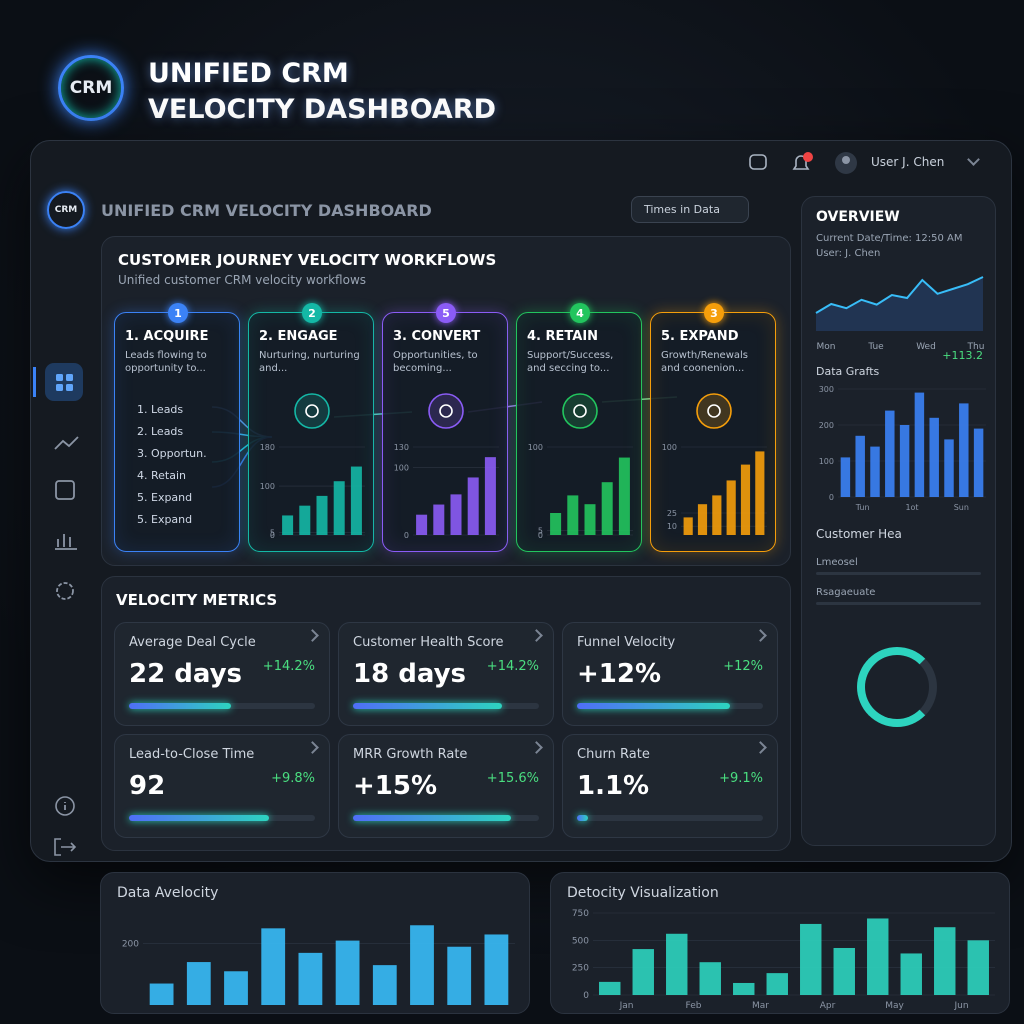 The width and height of the screenshot is (1024, 1024). I want to click on filter-label: Times in Data, so click(682, 209).